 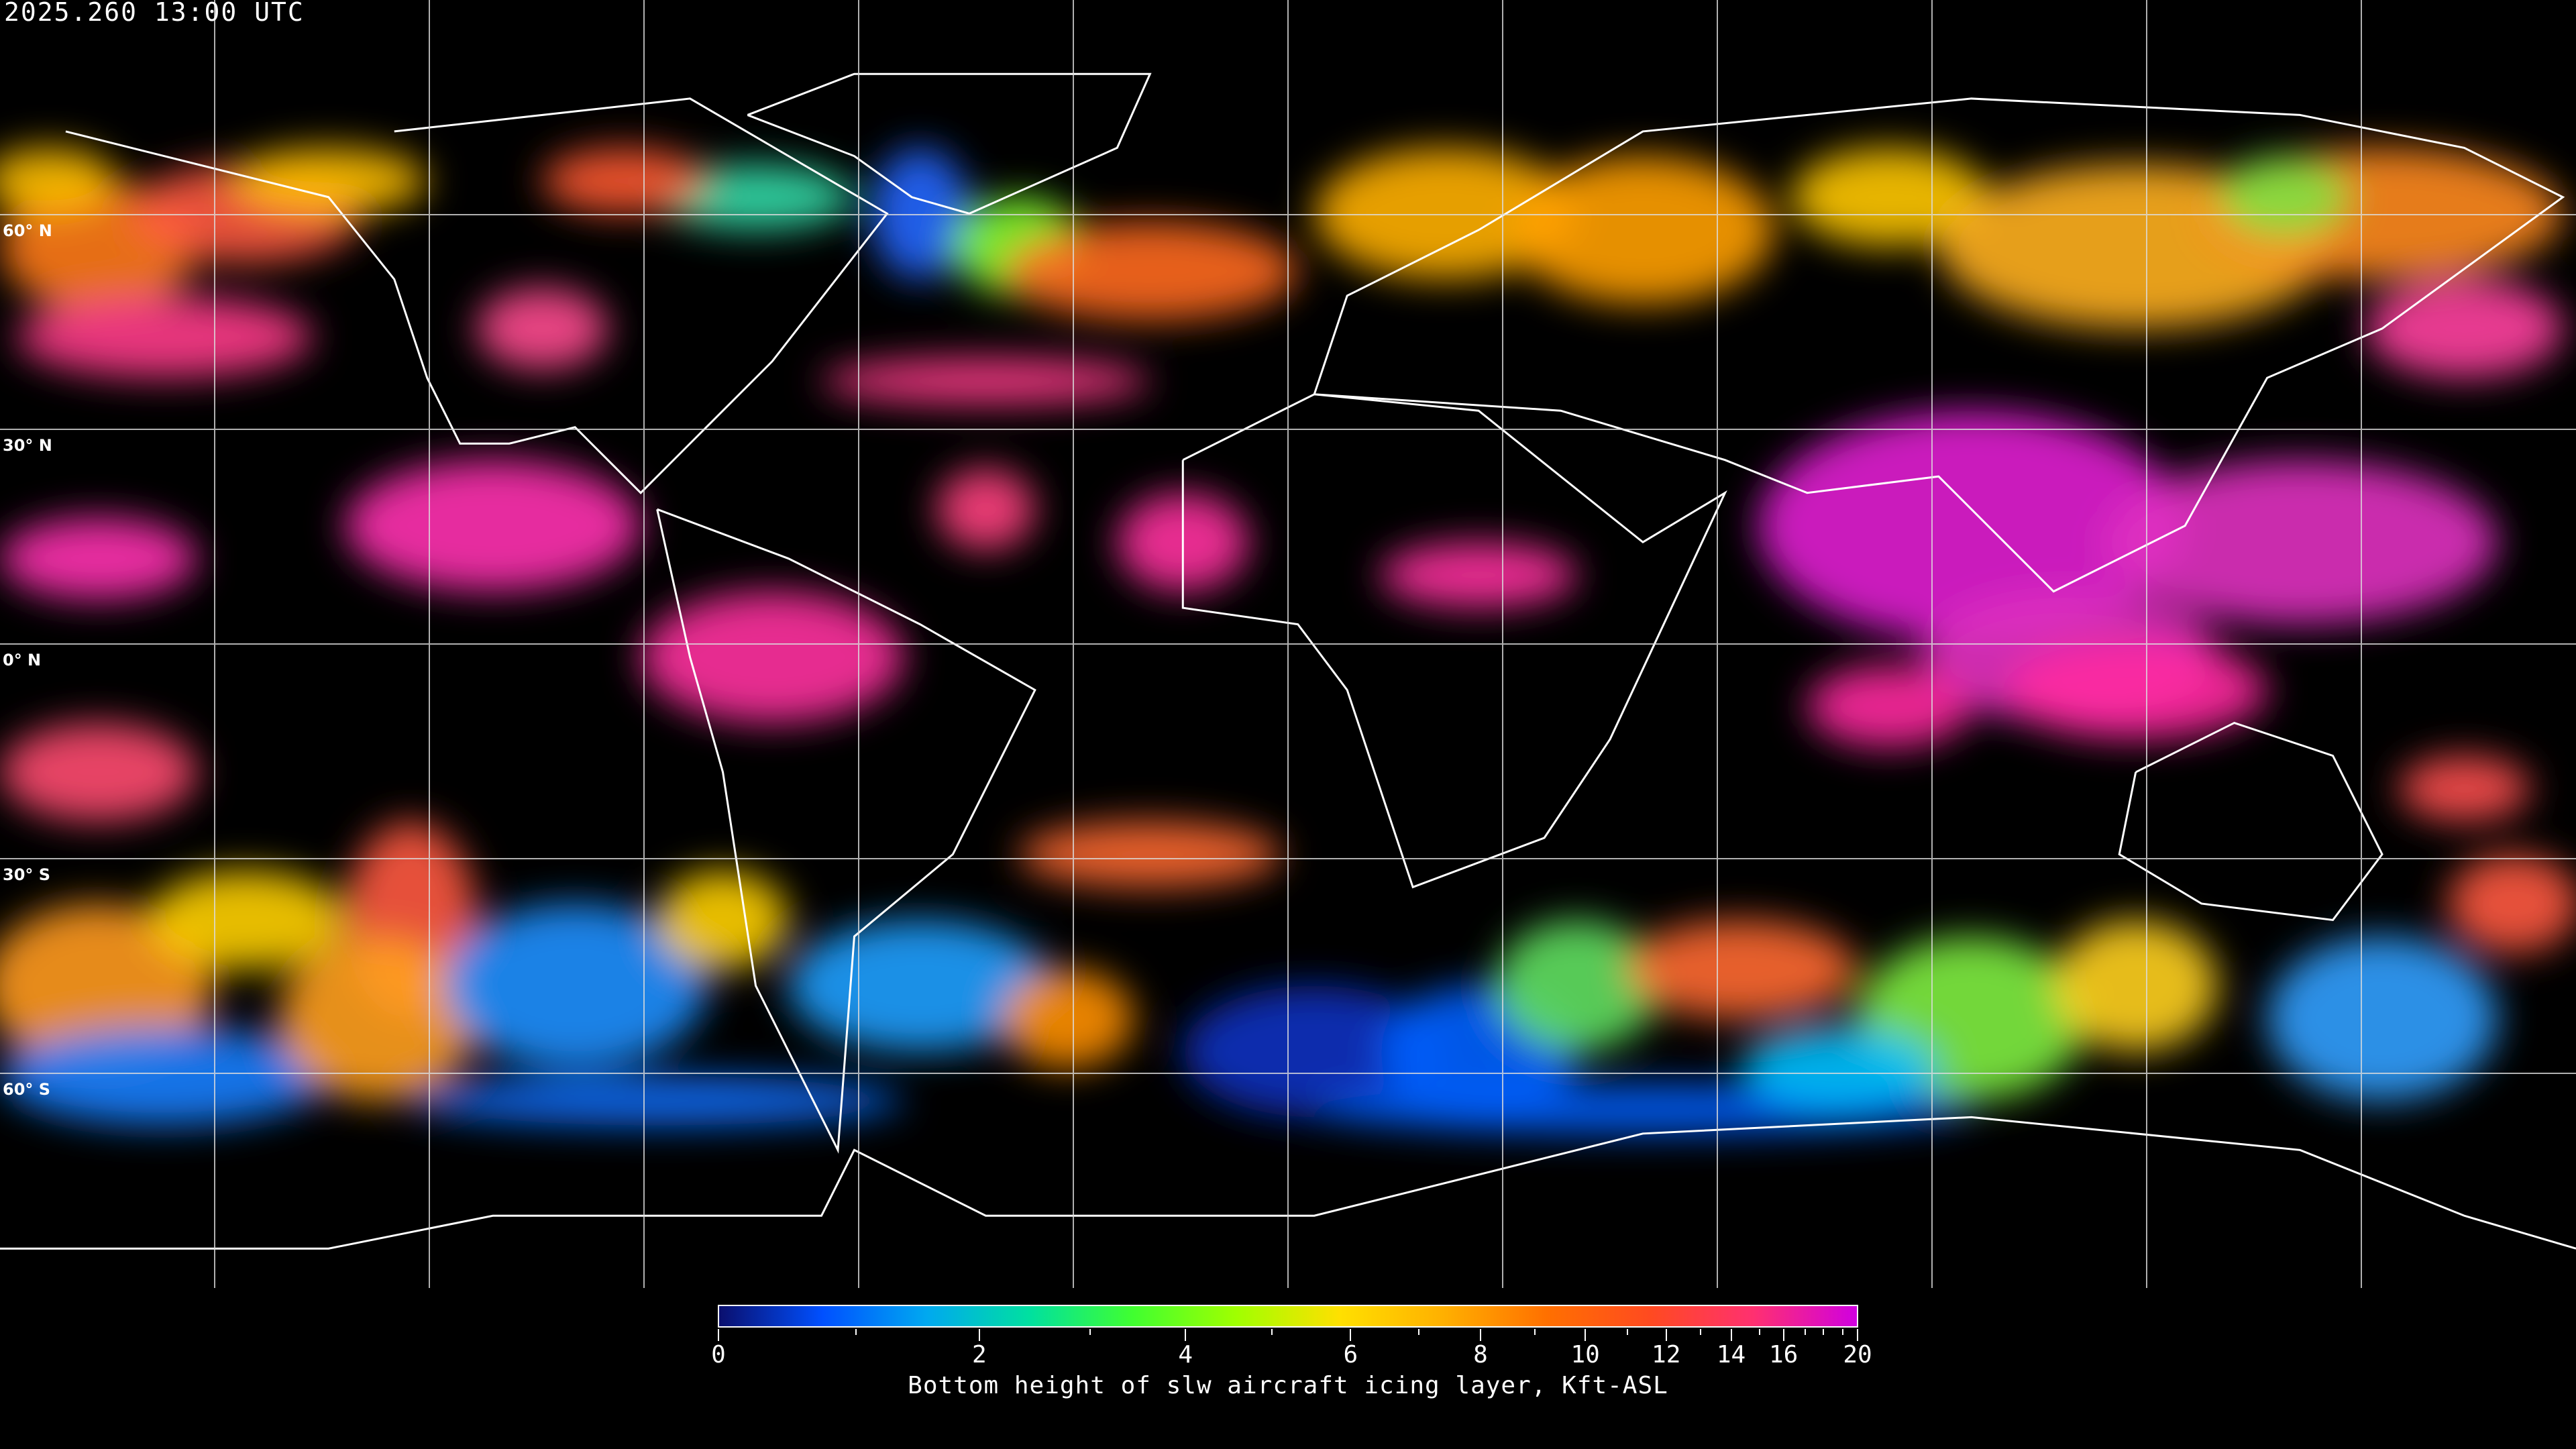 What do you see at coordinates (979, 1354) in the screenshot?
I see `tick-label: 2` at bounding box center [979, 1354].